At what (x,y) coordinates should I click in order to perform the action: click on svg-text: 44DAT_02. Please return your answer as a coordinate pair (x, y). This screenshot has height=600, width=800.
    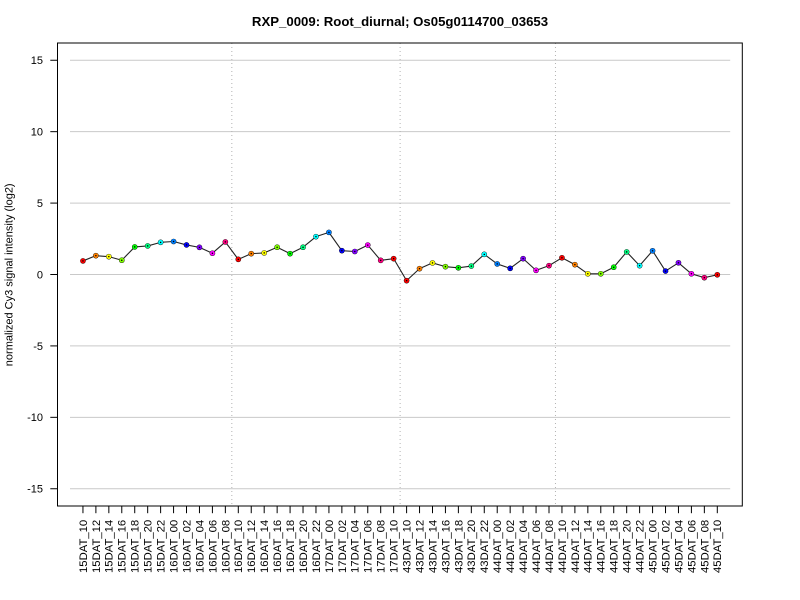
    Looking at the image, I should click on (511, 546).